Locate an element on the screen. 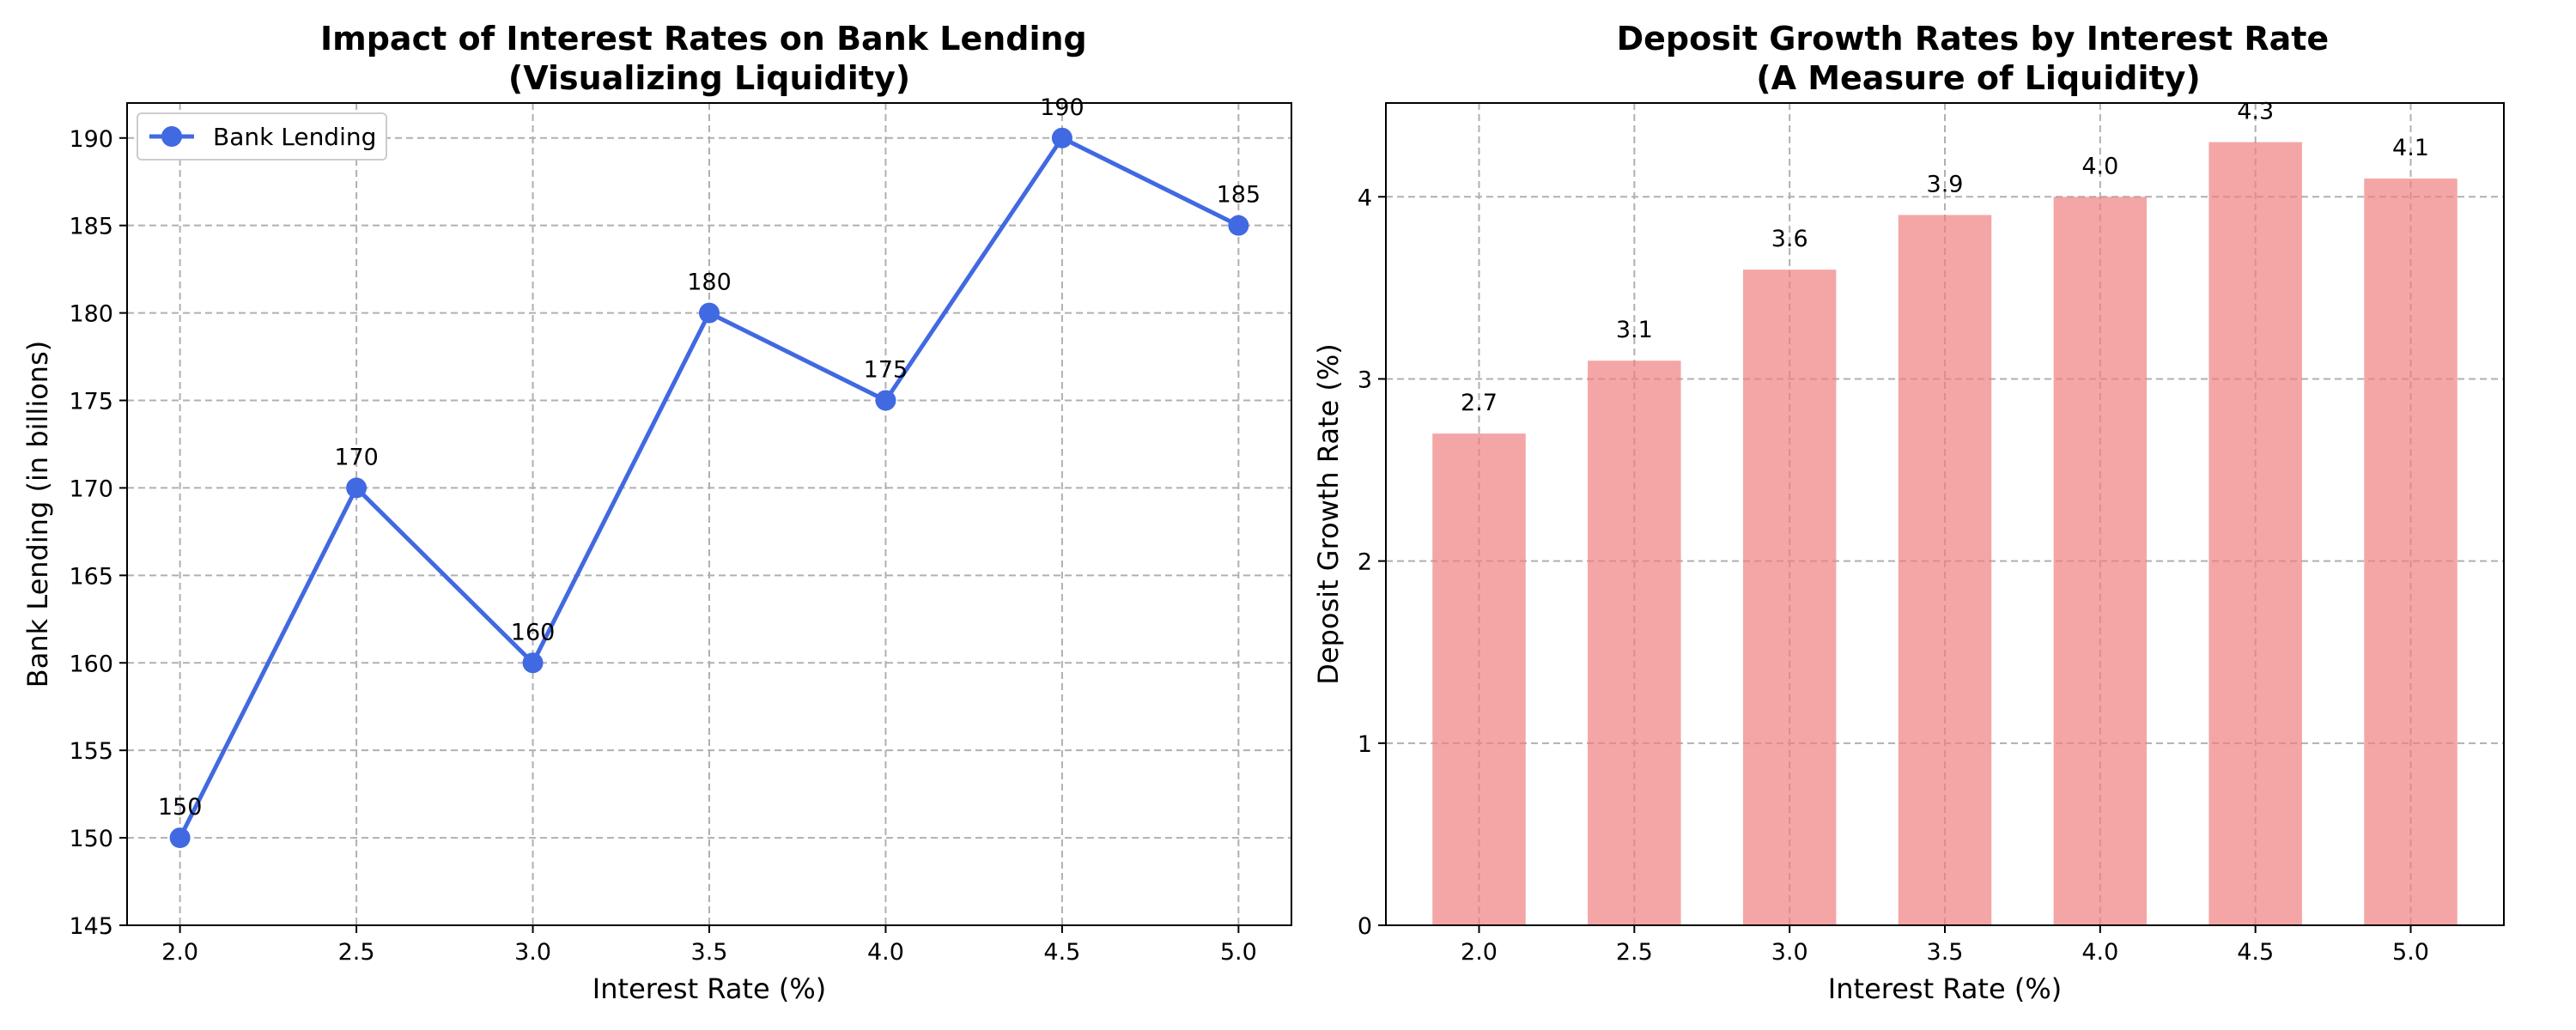  chart2-title-line2: (A Measure of Liquidity) is located at coordinates (1978, 78).